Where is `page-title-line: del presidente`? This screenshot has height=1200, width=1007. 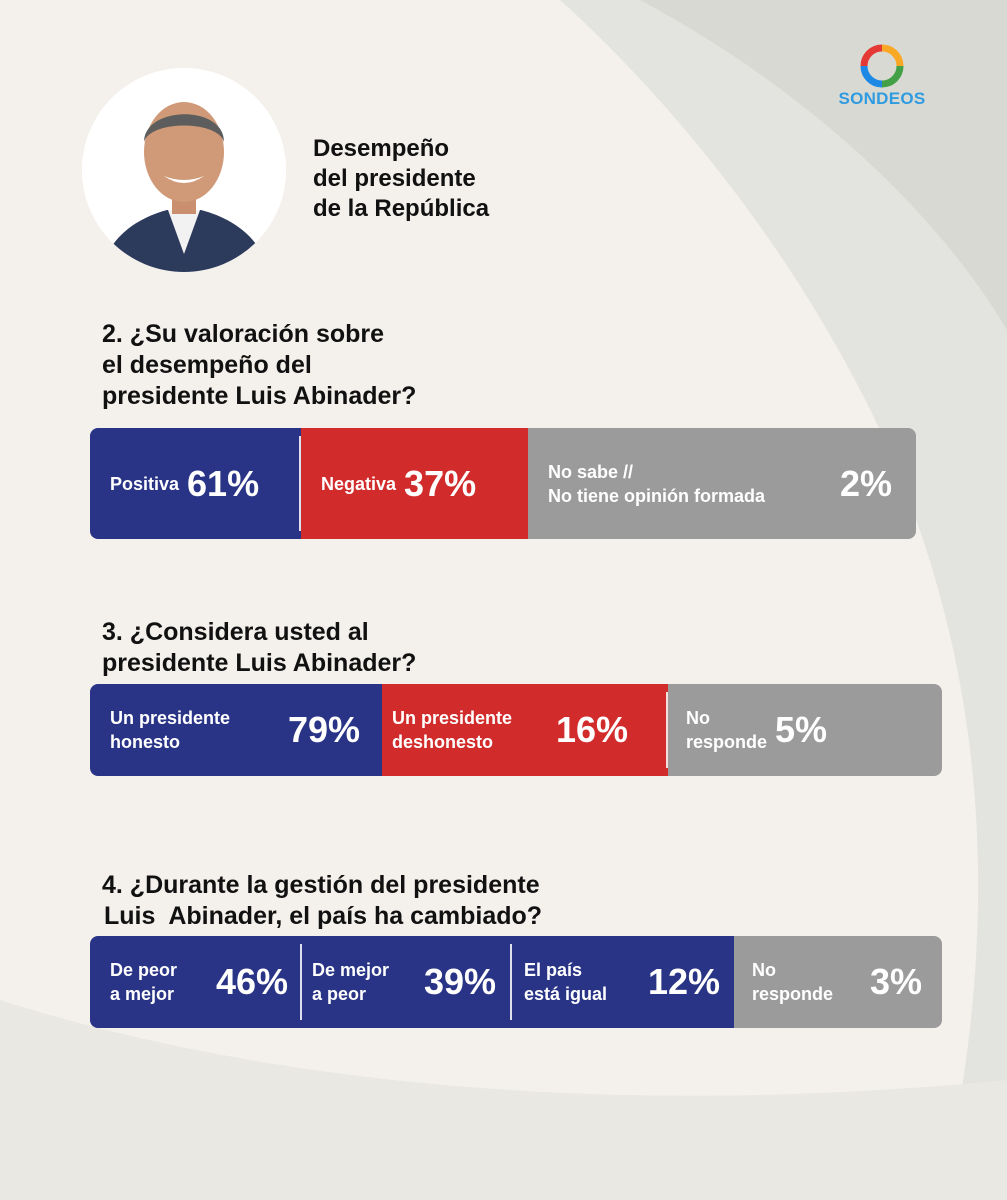
page-title-line: del presidente is located at coordinates (394, 178).